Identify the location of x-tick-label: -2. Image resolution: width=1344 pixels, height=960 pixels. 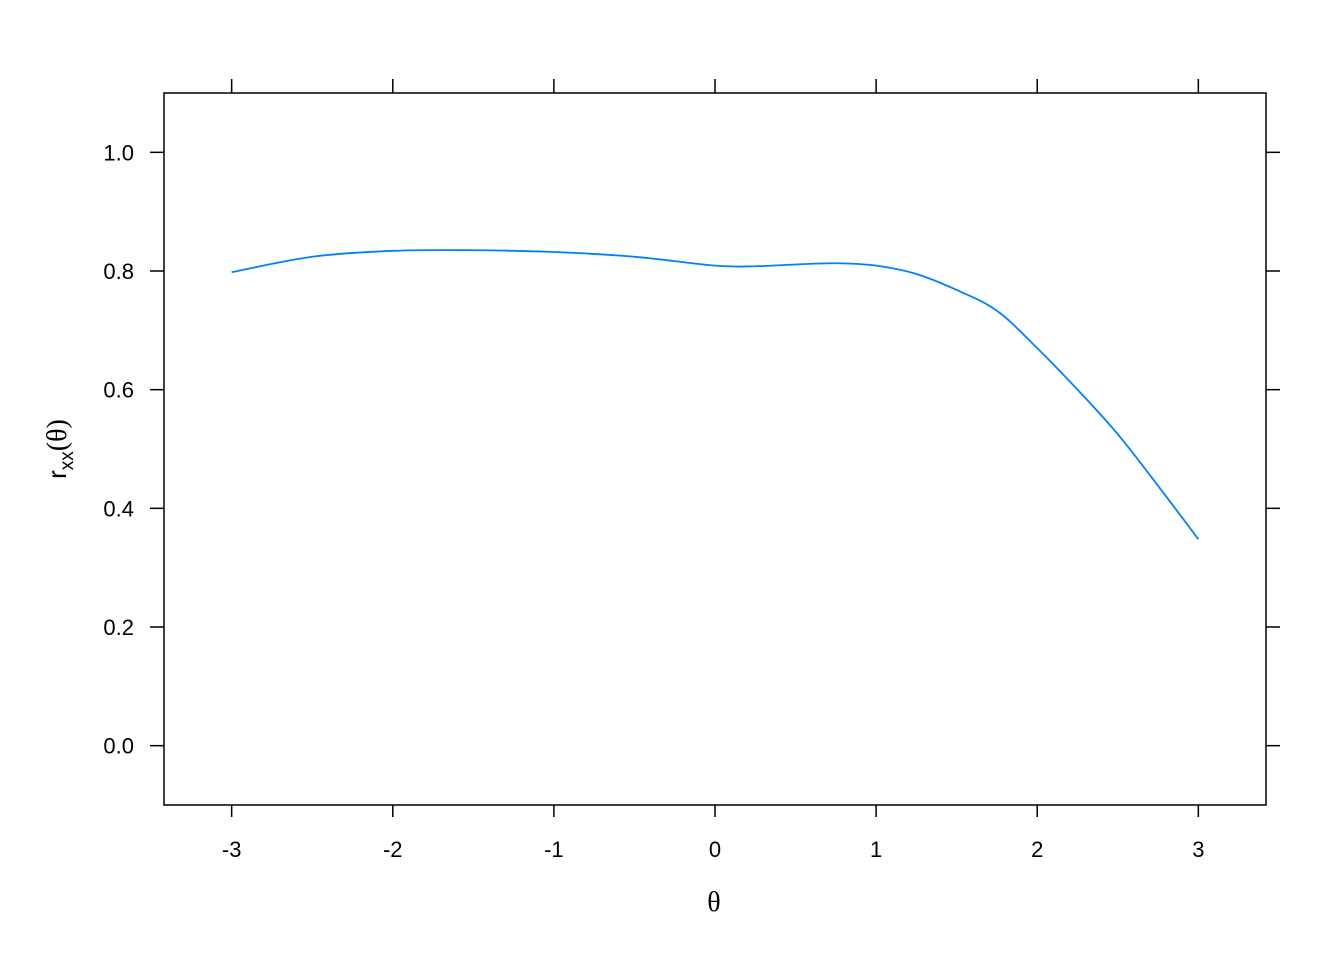
(393, 849).